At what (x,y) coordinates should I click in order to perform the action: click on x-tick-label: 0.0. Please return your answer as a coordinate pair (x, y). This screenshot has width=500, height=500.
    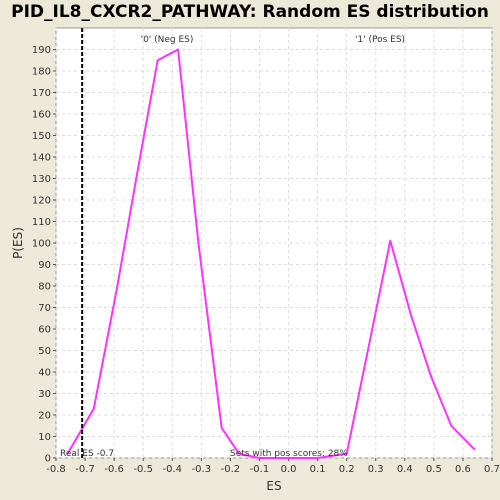
    Looking at the image, I should click on (289, 469).